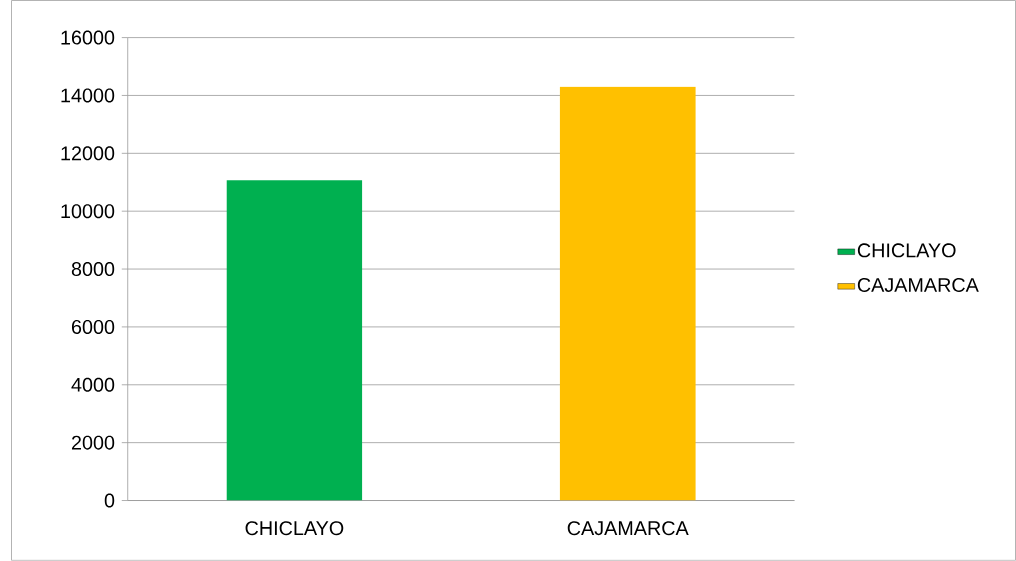 The image size is (1016, 561). Describe the element at coordinates (88, 211) in the screenshot. I see `y-tick-label: 10000` at that location.